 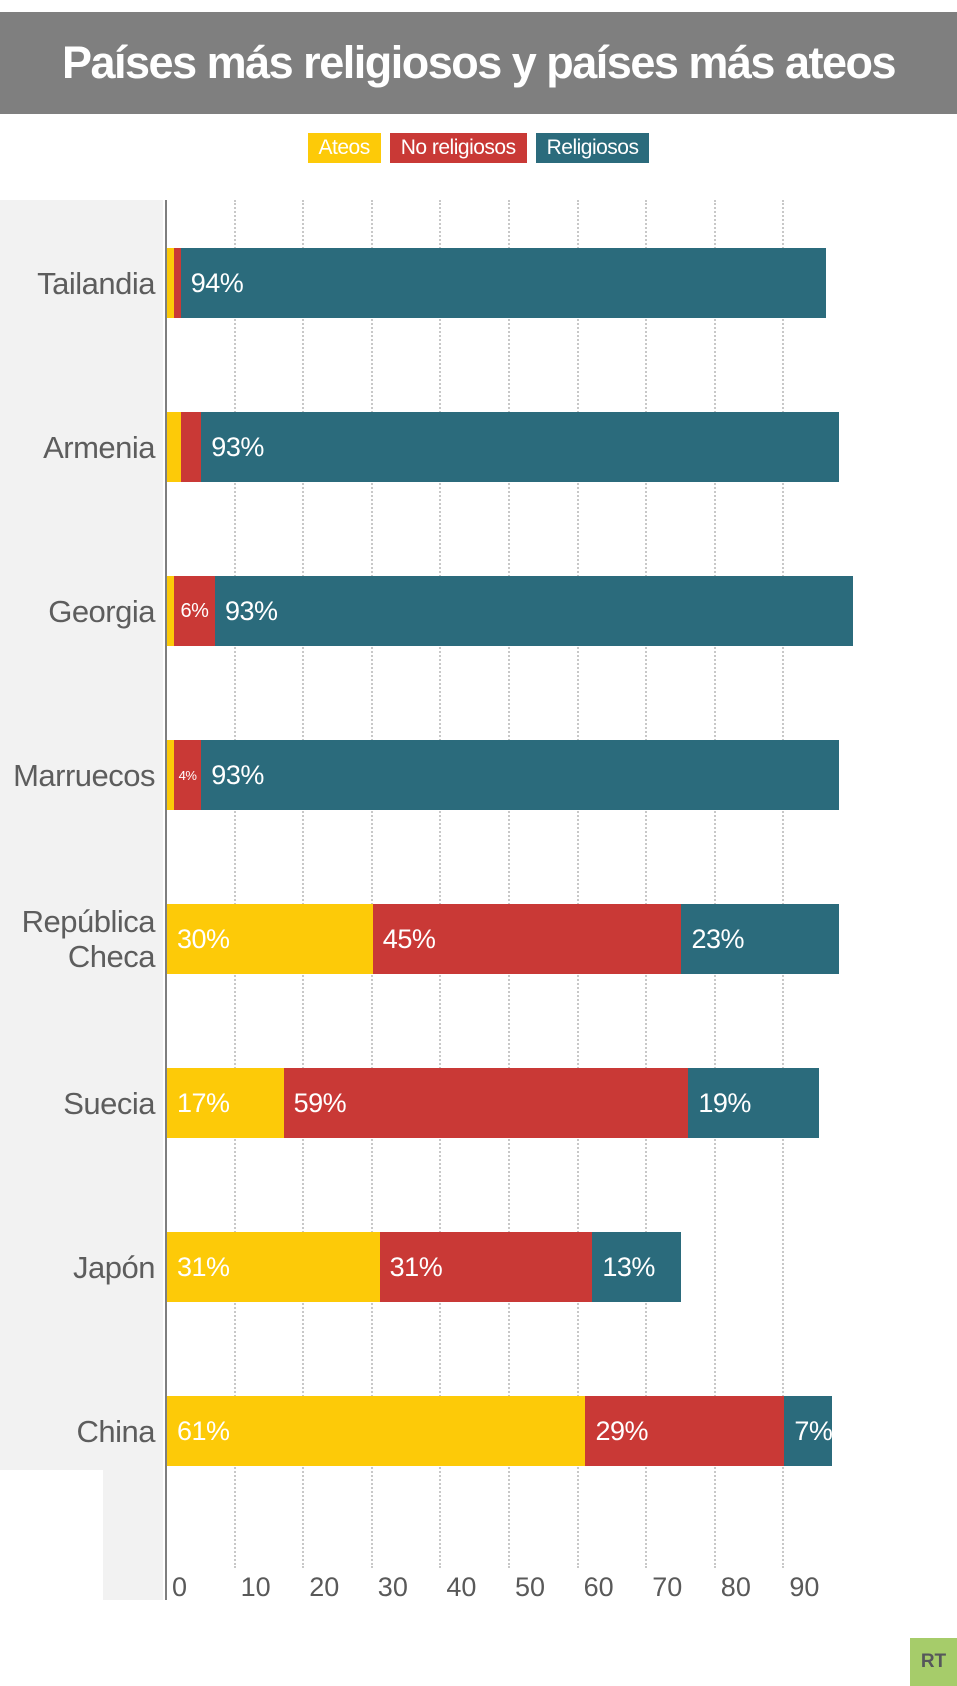 I want to click on y-axis-line, so click(x=166, y=900).